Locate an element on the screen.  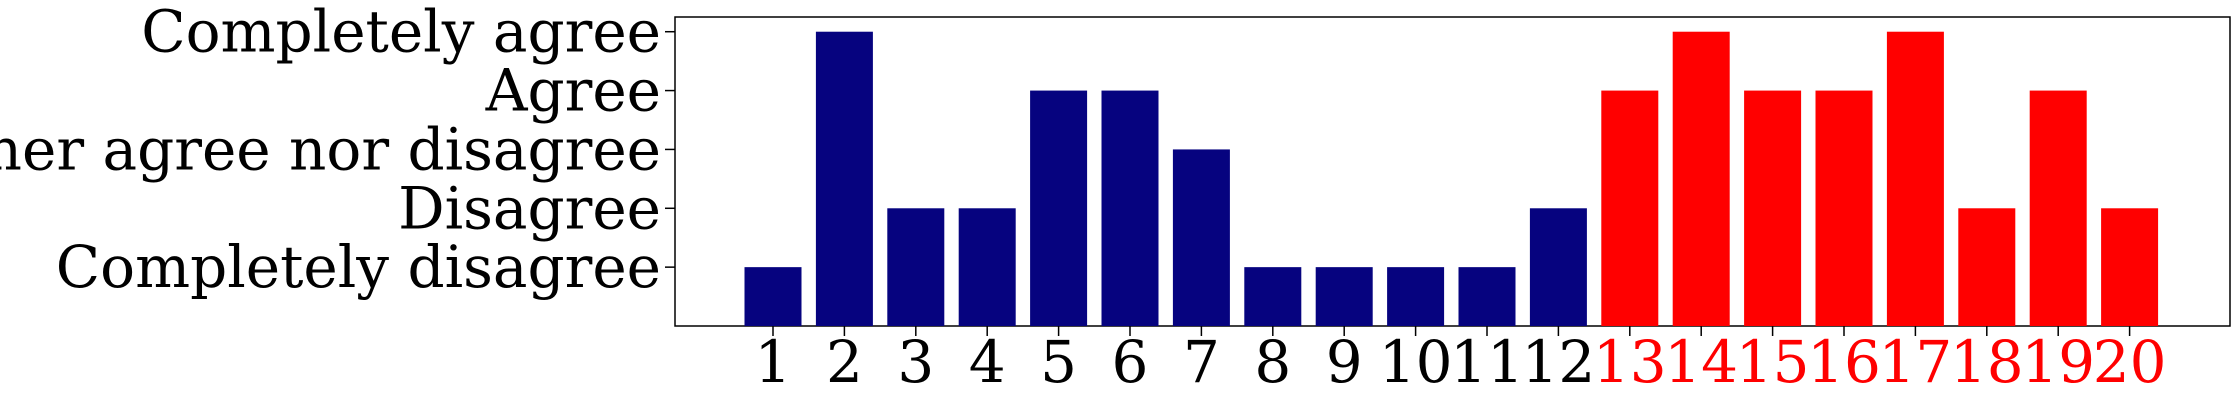
x-tick-label: 10 is located at coordinates (1416, 362).